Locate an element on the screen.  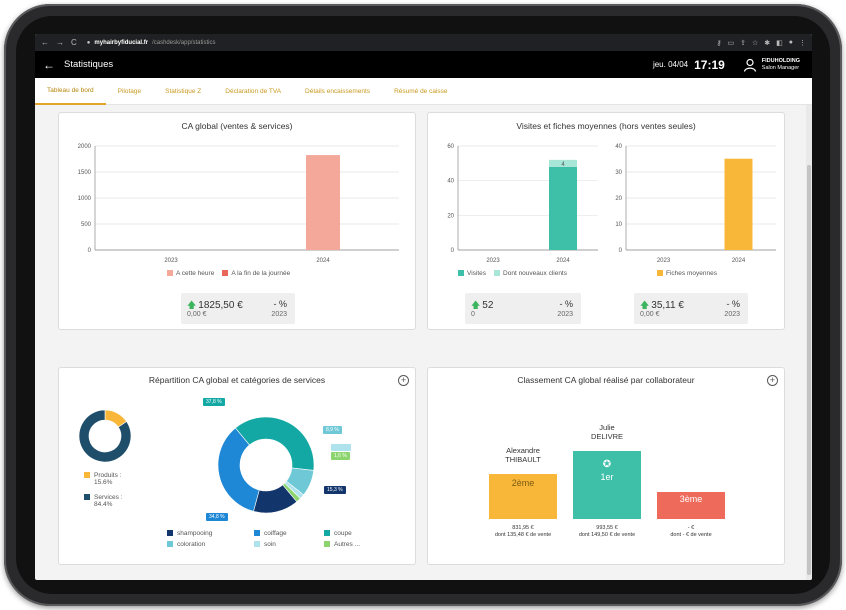
visites-legend: Visites Dont nouveaux clients is located at coordinates (512, 273).